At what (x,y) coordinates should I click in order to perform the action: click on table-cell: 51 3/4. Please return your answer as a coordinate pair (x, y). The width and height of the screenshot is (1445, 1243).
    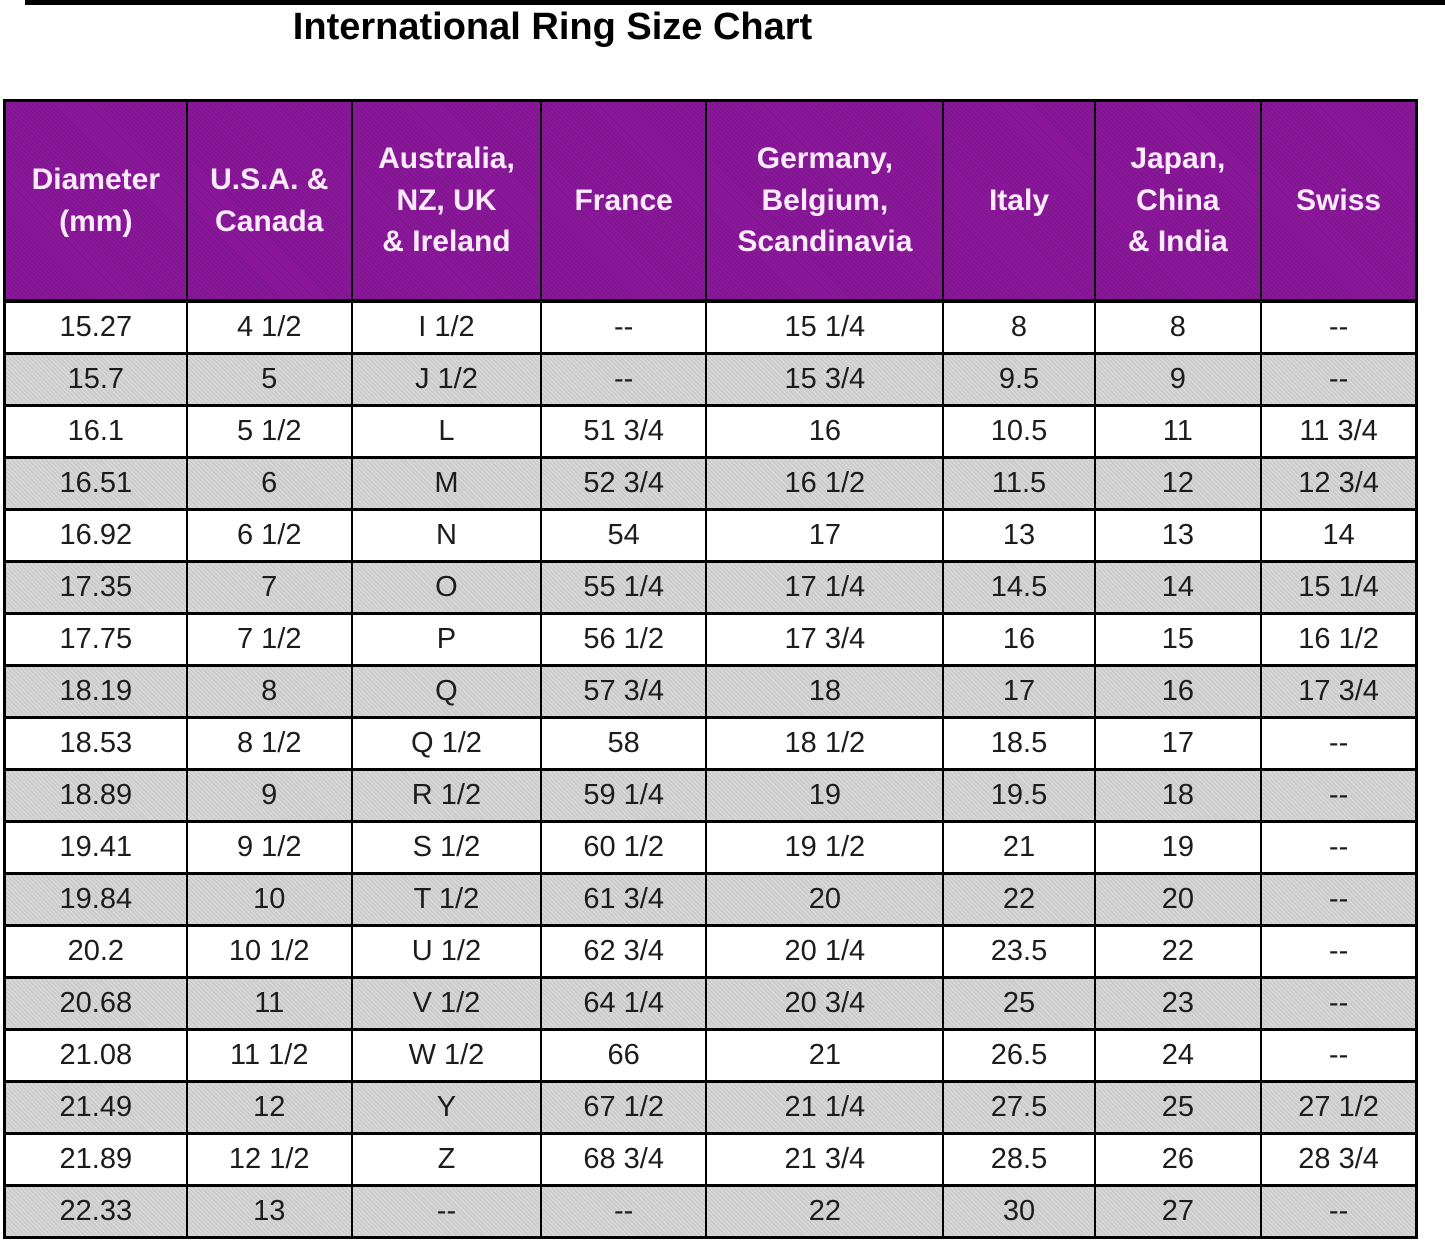
    Looking at the image, I should click on (624, 431).